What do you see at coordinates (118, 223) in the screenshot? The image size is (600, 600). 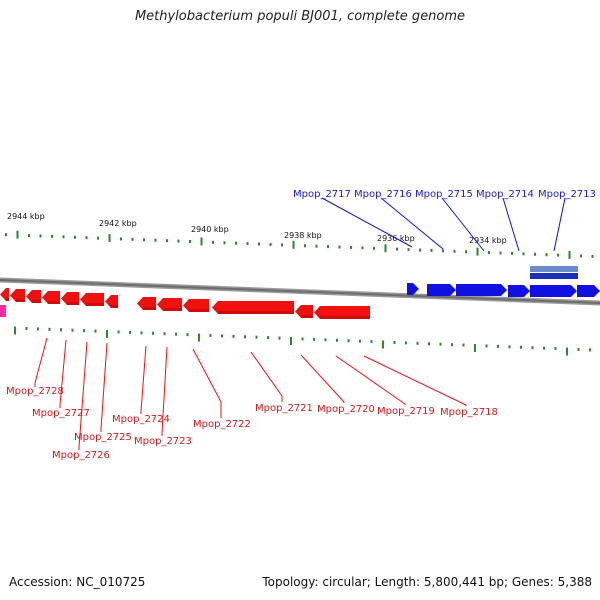 I see `kbp-label: 2942 kbp` at bounding box center [118, 223].